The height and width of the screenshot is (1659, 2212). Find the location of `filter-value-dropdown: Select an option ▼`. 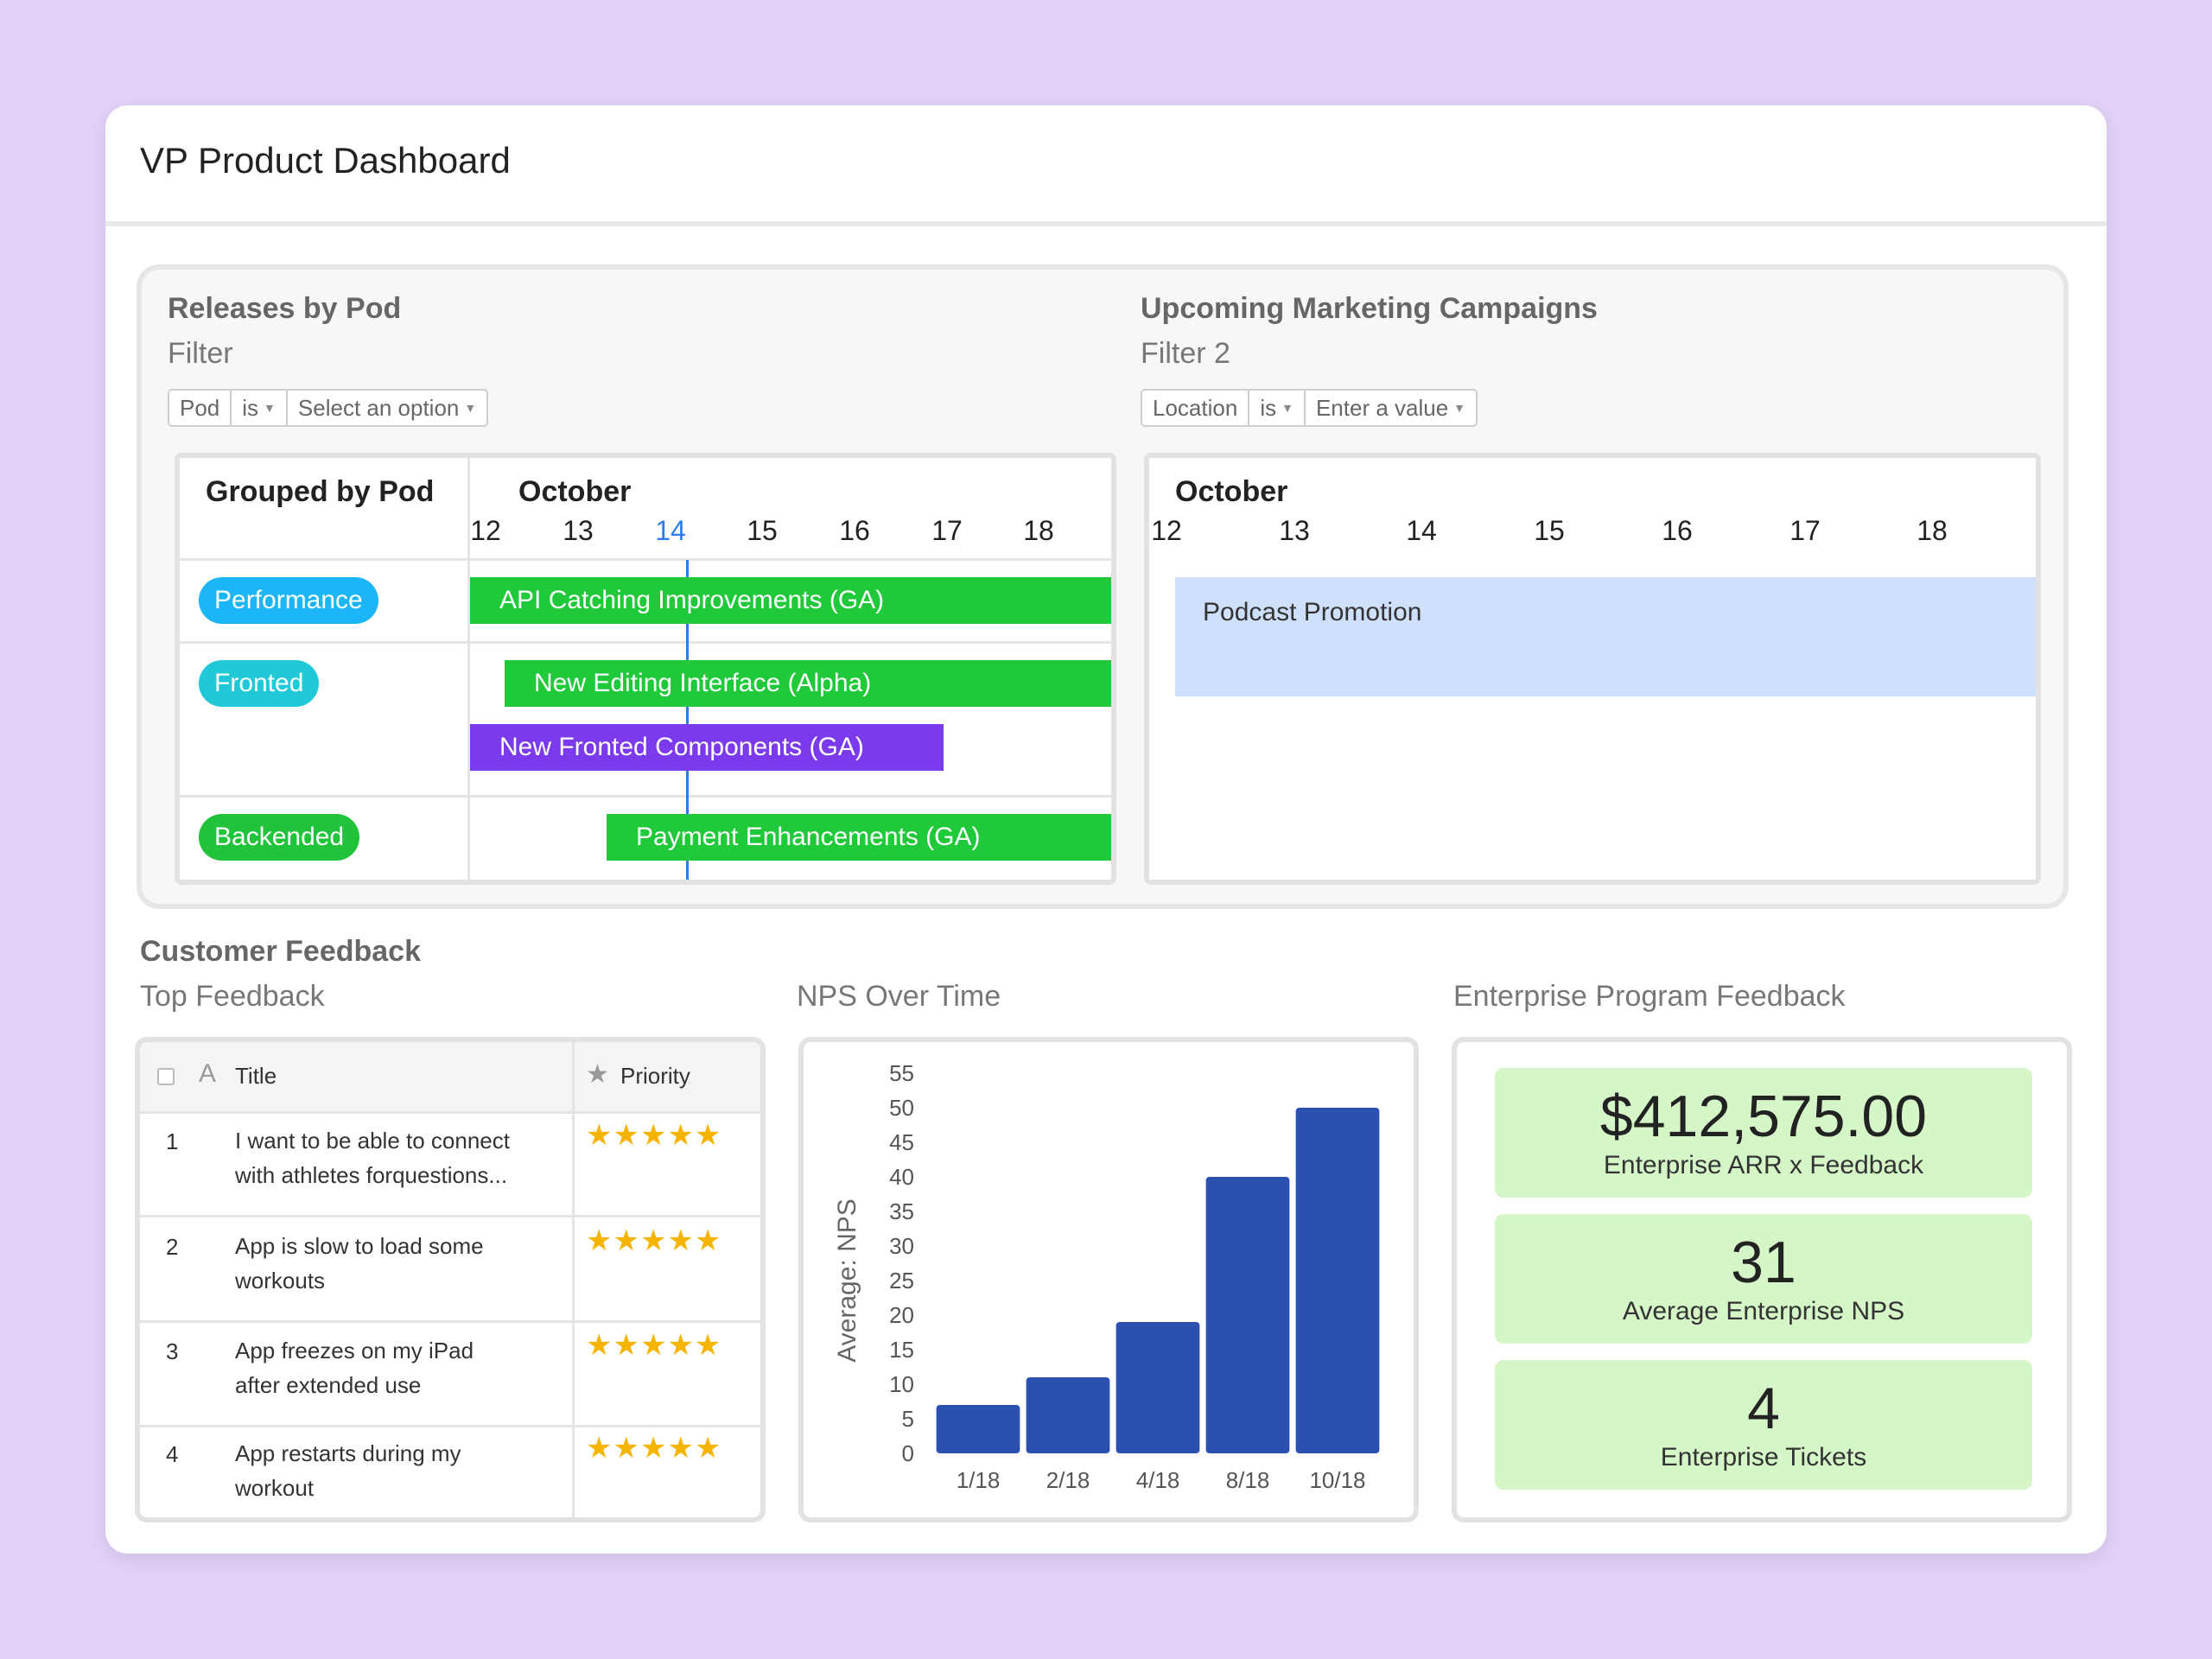

filter-value-dropdown: Select an option ▼ is located at coordinates (387, 407).